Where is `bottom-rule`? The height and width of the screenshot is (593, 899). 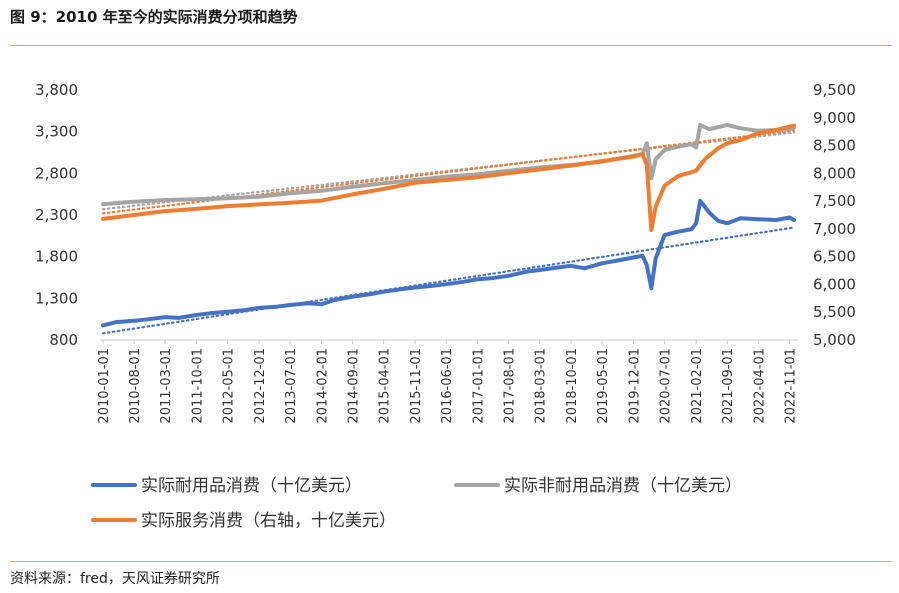
bottom-rule is located at coordinates (451, 561).